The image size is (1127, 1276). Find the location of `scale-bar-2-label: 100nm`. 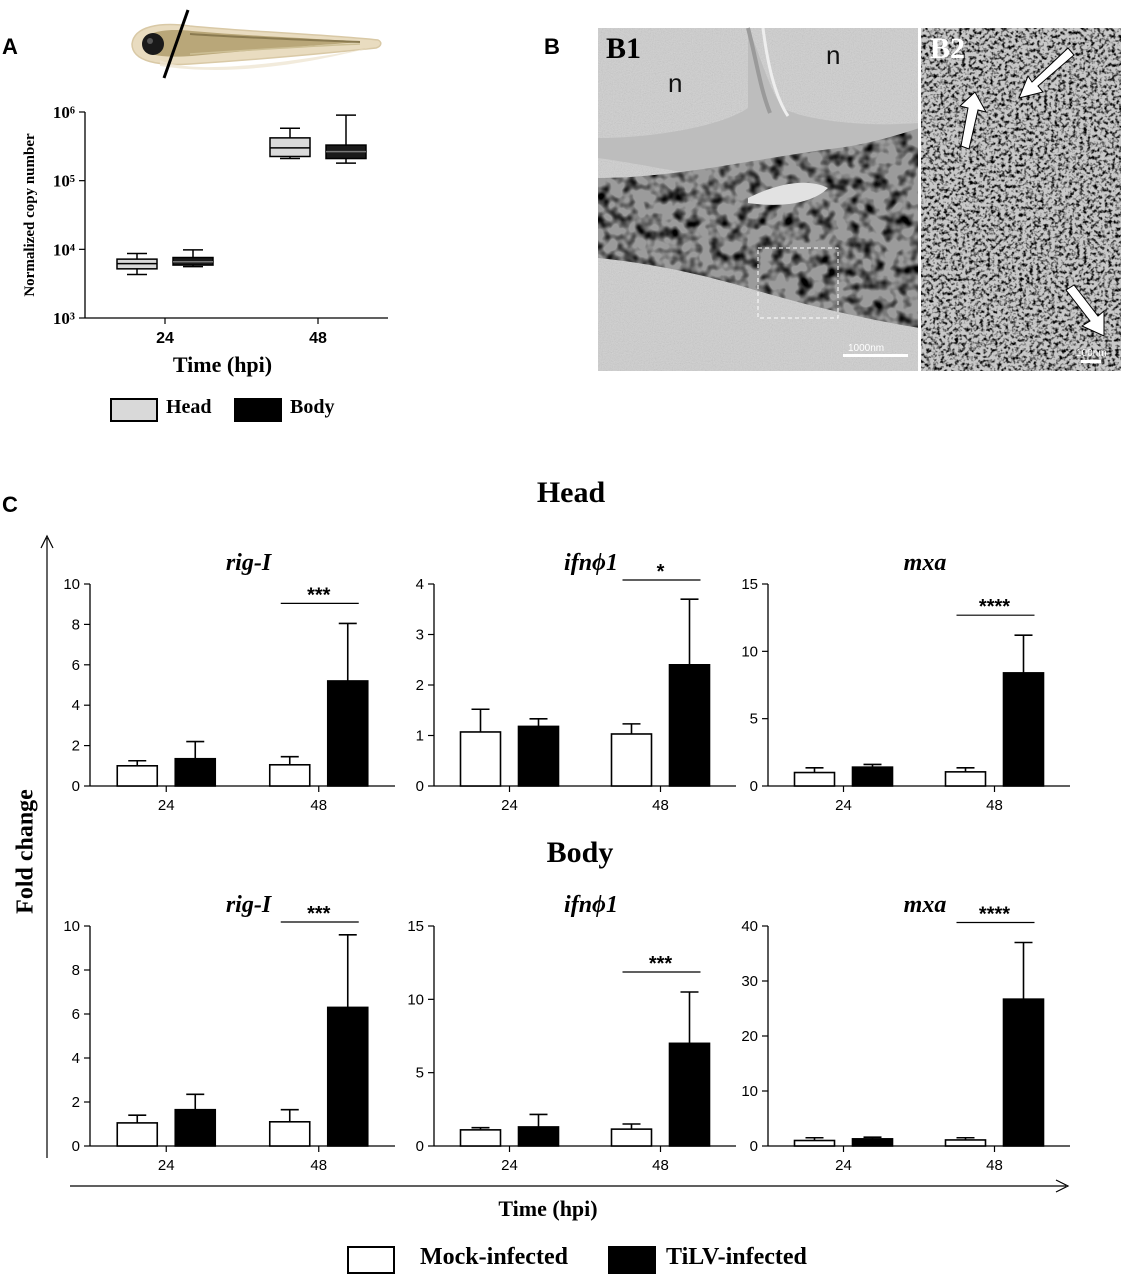

scale-bar-2-label: 100nm is located at coordinates (1091, 353).